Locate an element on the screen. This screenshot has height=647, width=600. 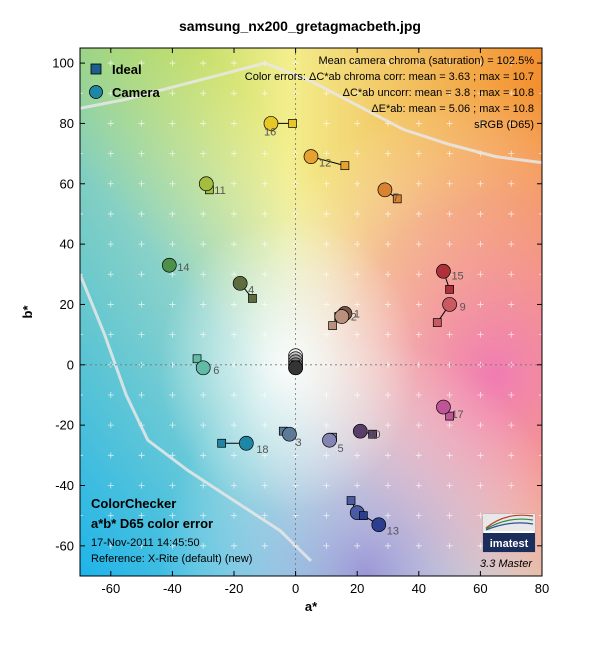
patch-label: 7 is located at coordinates (396, 198).